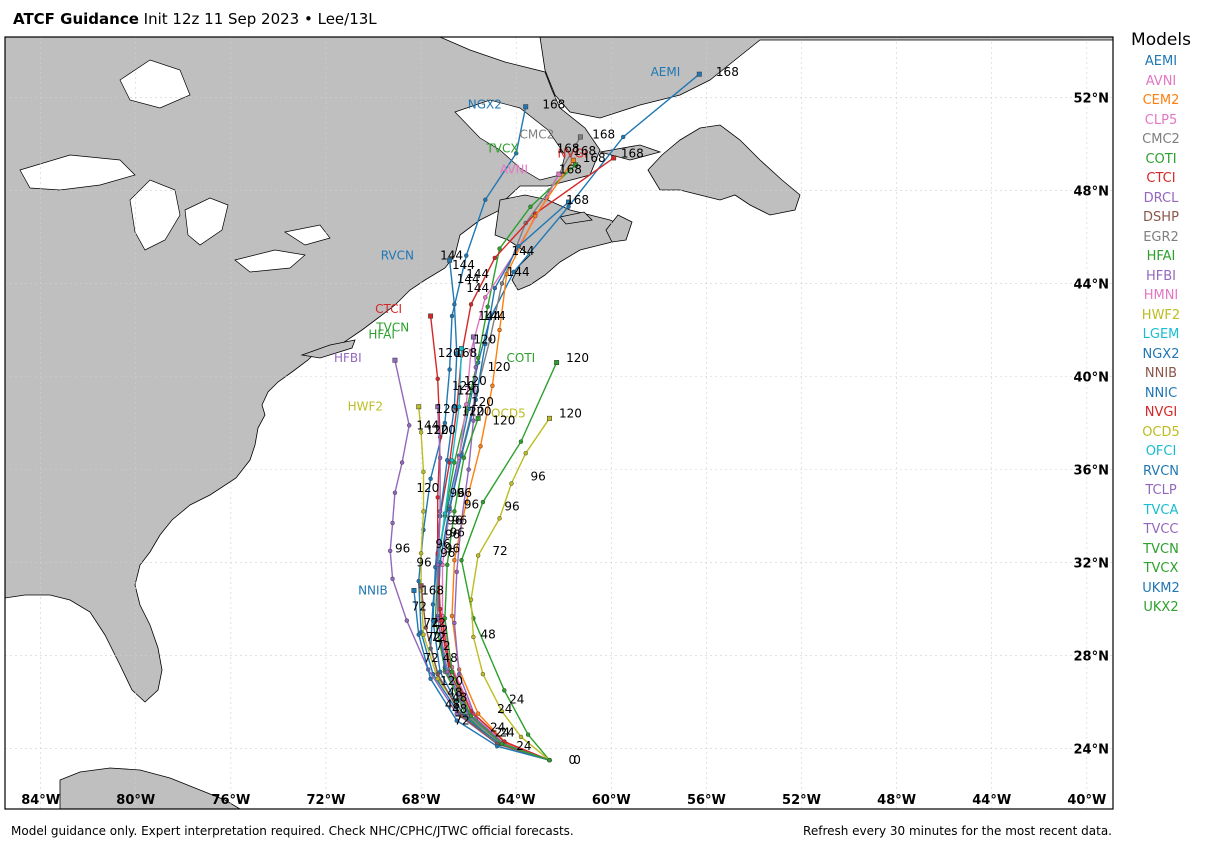 The image size is (1210, 844). Describe the element at coordinates (1161, 61) in the screenshot. I see `legend-item-aemi: AEMI` at that location.